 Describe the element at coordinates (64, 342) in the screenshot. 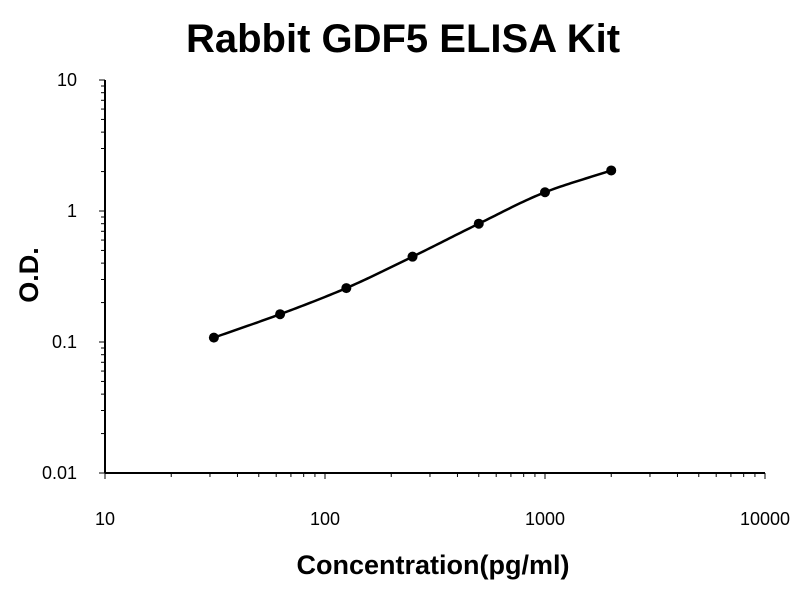

I see `y-tick-label: 0.1` at that location.